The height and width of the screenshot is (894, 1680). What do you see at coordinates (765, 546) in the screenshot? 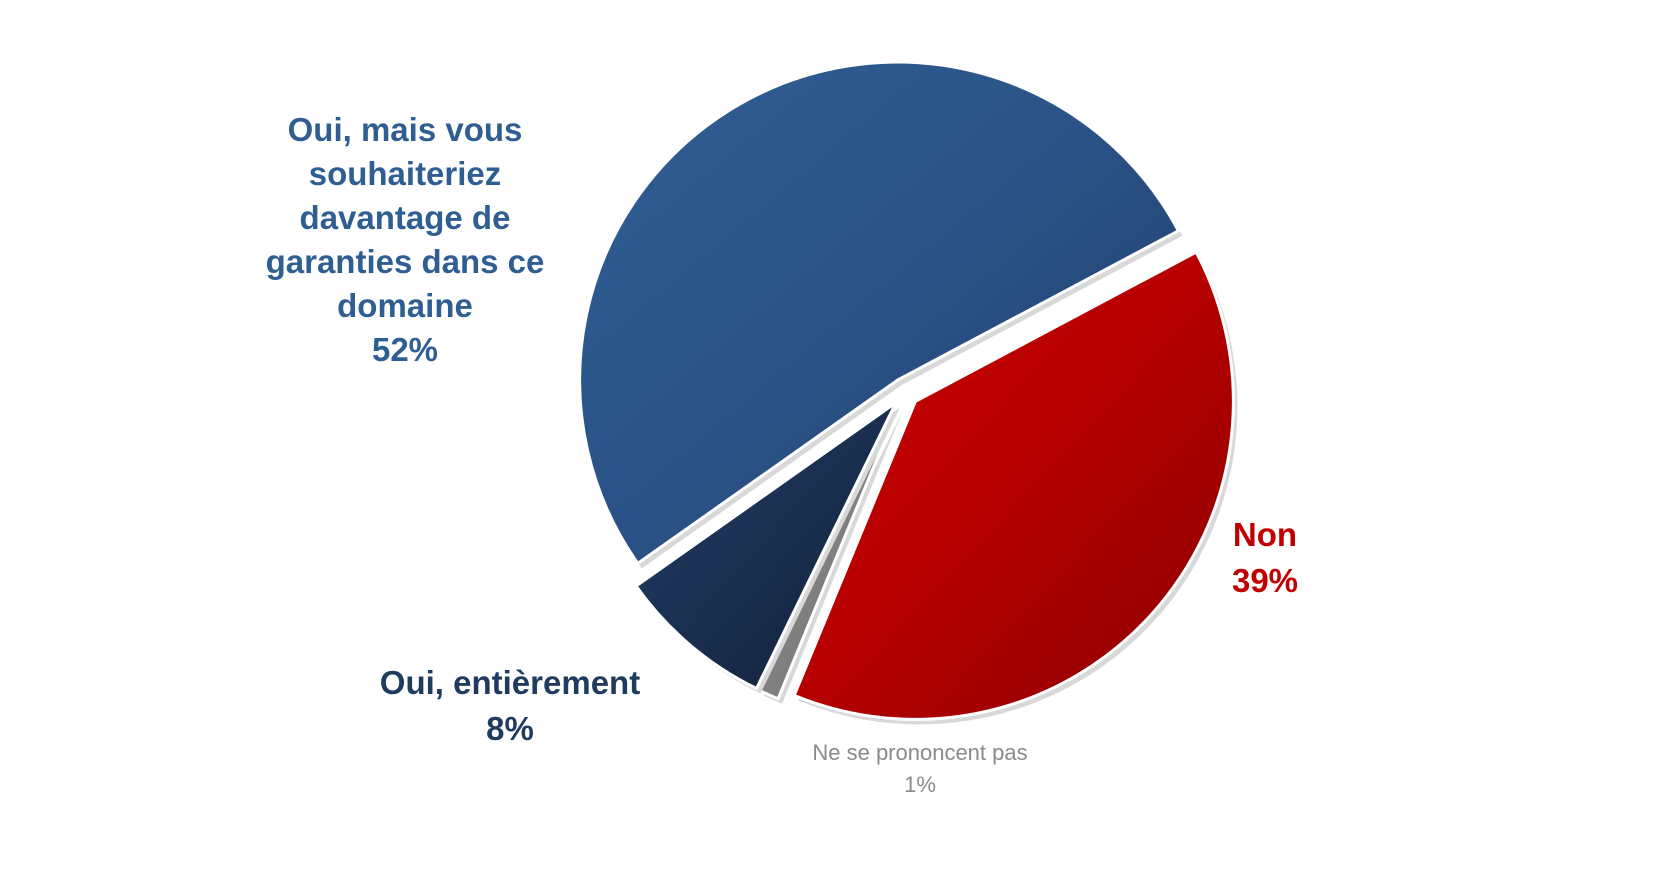
I see `pie-slice-oui-entierement` at bounding box center [765, 546].